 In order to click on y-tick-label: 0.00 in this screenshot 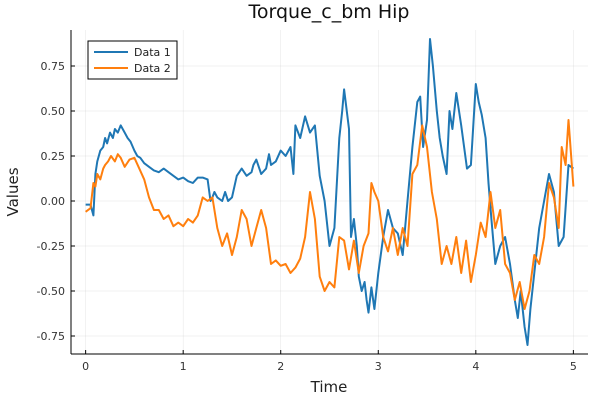, I will do `click(53, 201)`.